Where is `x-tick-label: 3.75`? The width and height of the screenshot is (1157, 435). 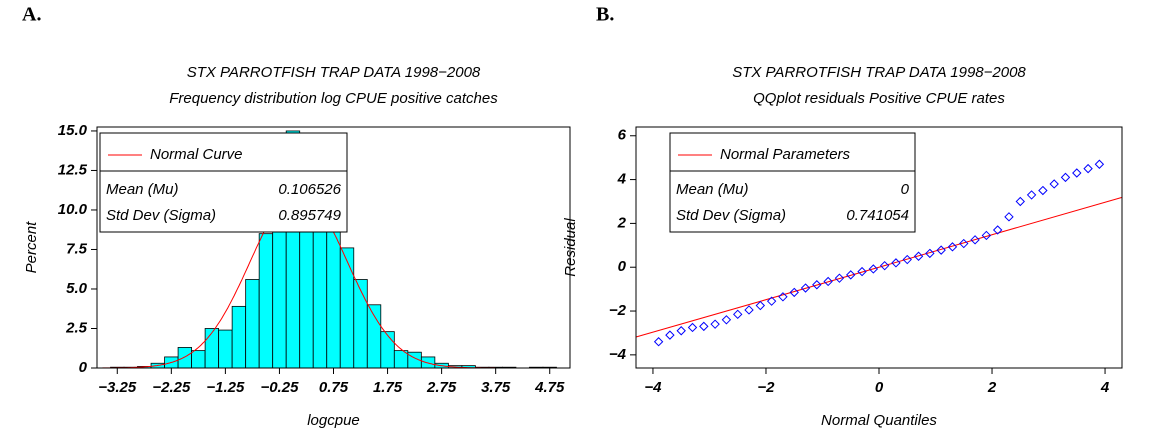 x-tick-label: 3.75 is located at coordinates (496, 387).